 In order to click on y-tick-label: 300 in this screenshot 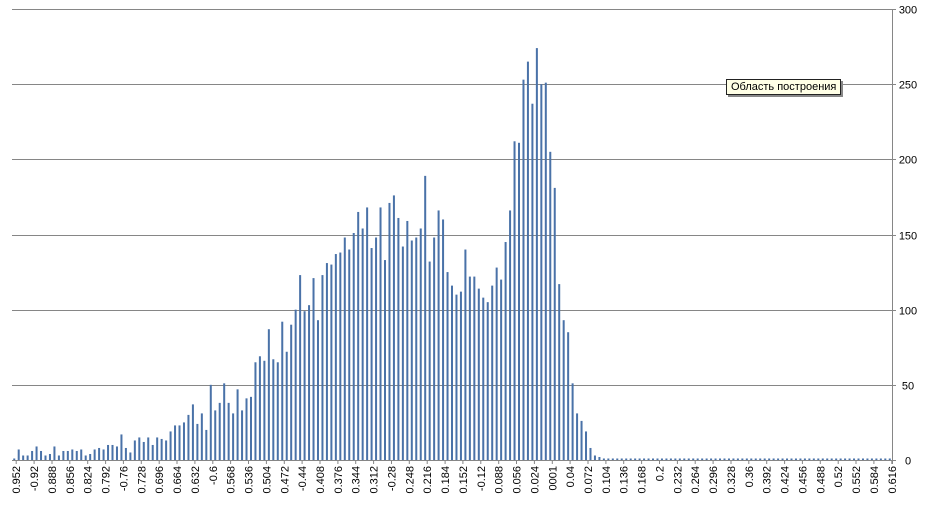, I will do `click(908, 11)`.